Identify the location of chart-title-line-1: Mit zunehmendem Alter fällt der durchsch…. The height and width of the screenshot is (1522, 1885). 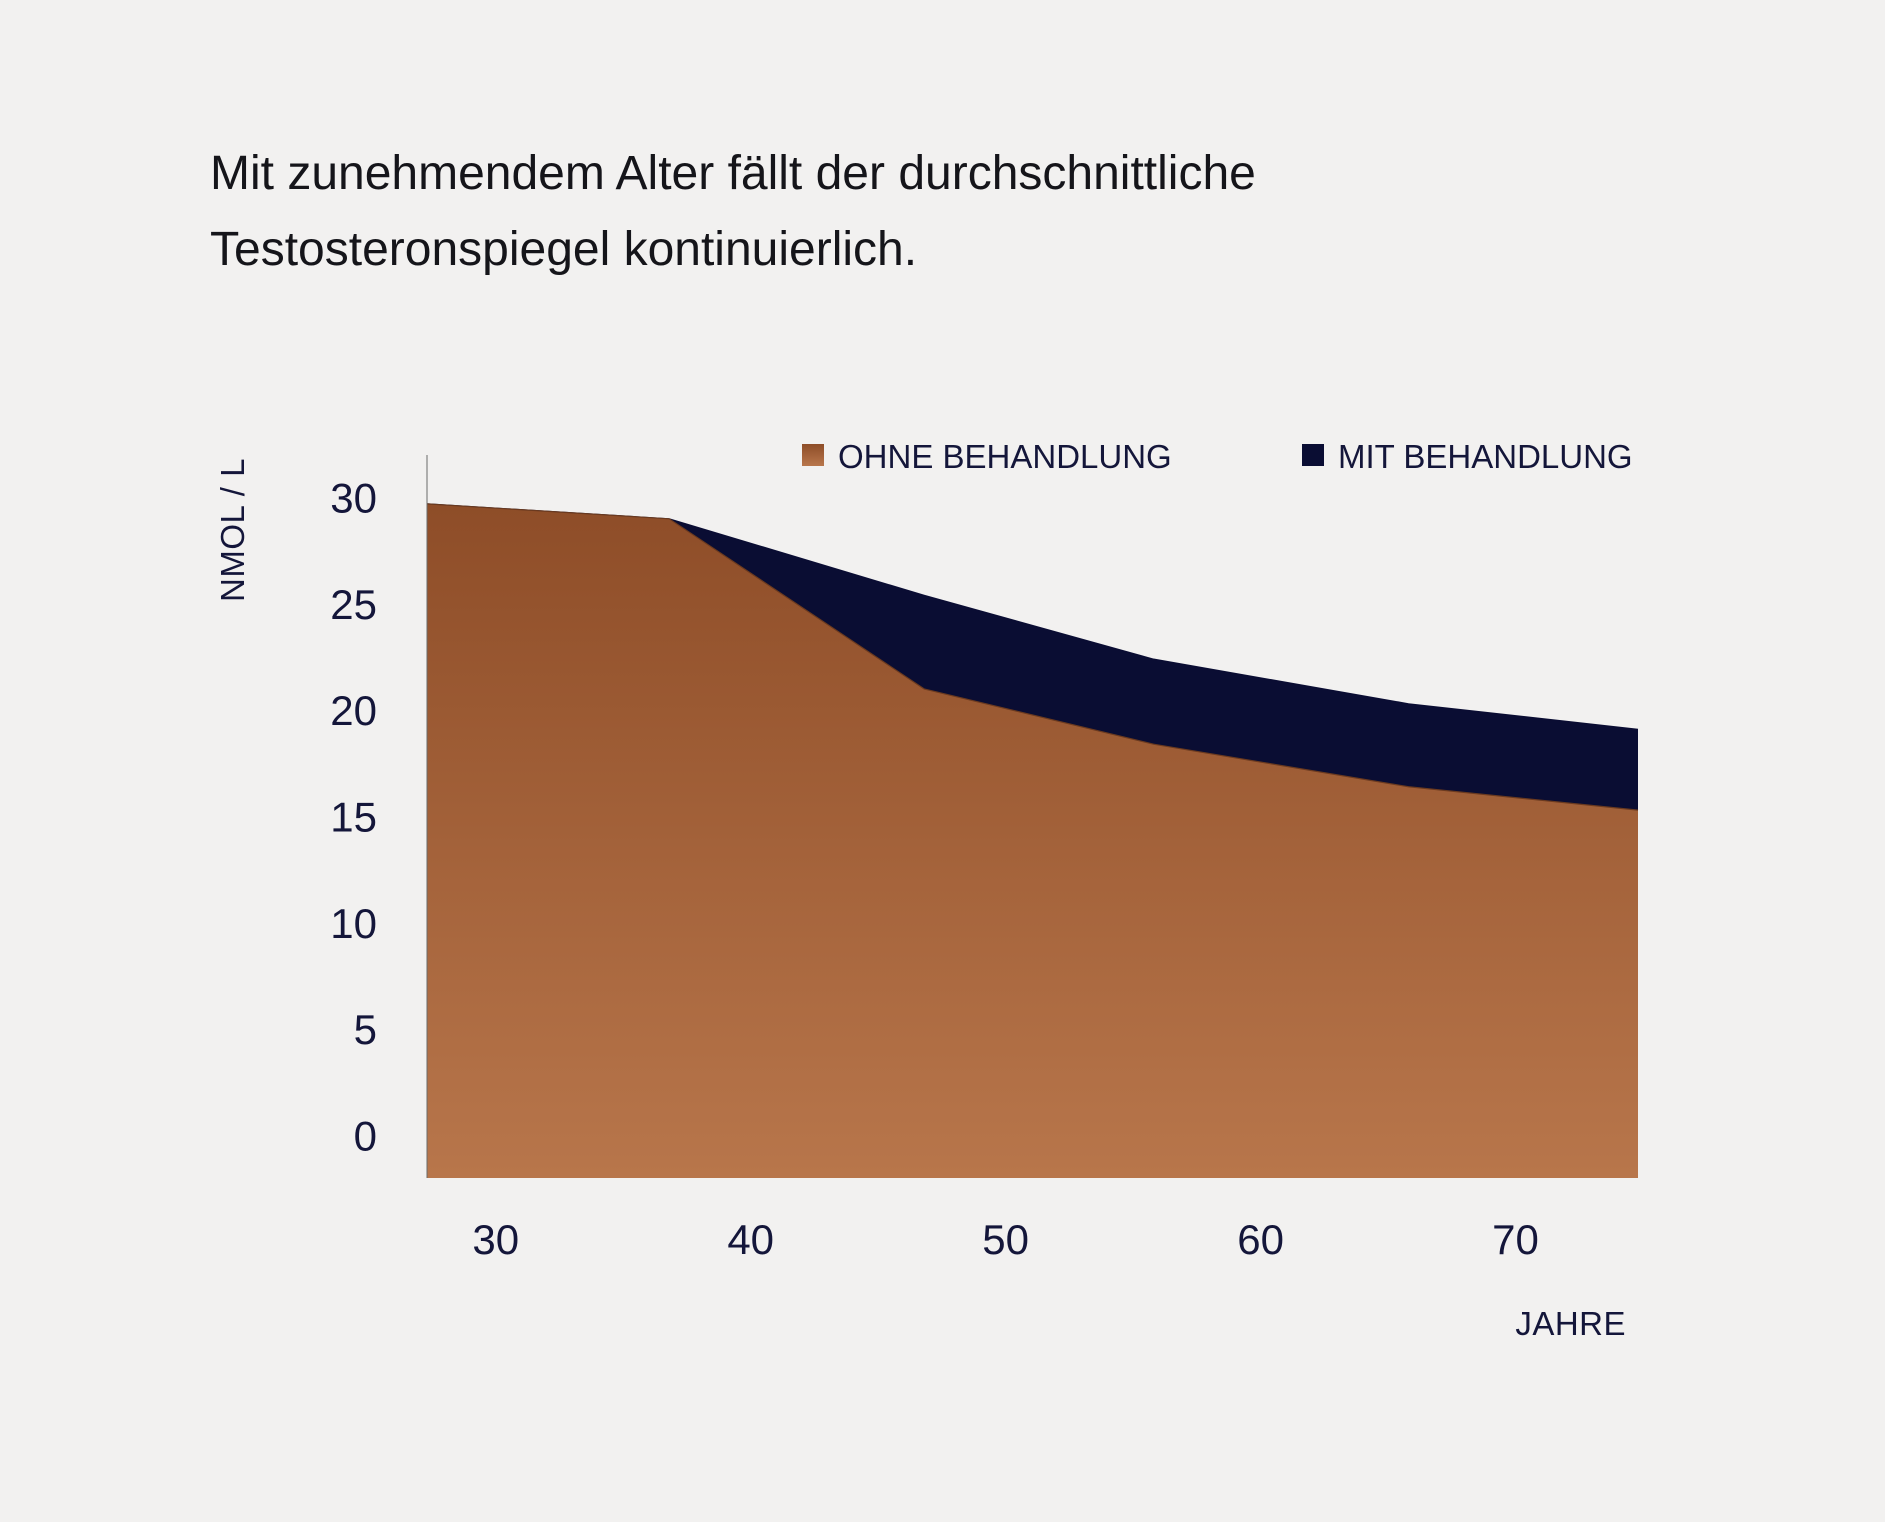
(733, 173).